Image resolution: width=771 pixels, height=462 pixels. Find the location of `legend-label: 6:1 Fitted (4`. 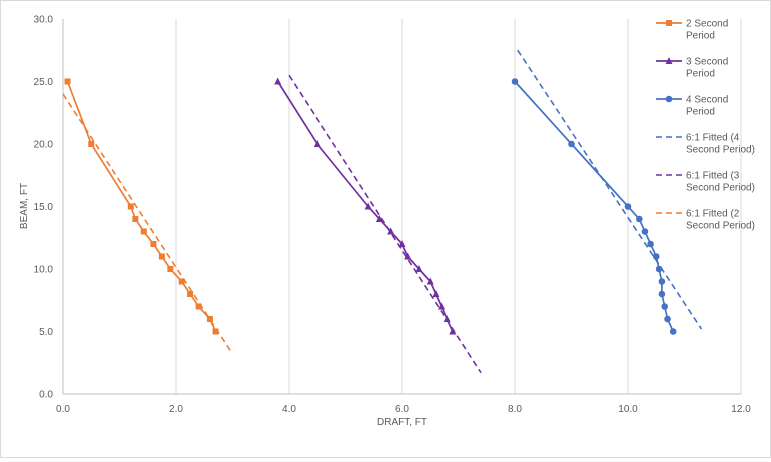

legend-label: 6:1 Fitted (4 is located at coordinates (713, 138).